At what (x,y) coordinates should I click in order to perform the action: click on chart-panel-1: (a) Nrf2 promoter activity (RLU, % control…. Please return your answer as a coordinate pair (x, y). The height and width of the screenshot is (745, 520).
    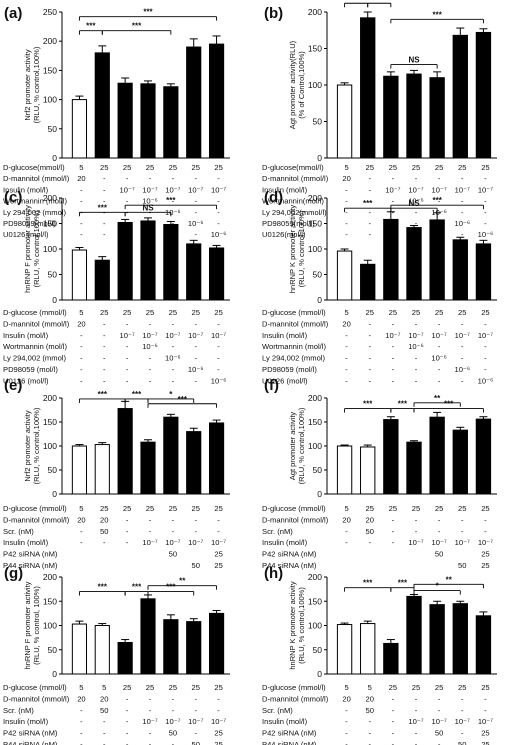
    Looking at the image, I should click on (116, 122).